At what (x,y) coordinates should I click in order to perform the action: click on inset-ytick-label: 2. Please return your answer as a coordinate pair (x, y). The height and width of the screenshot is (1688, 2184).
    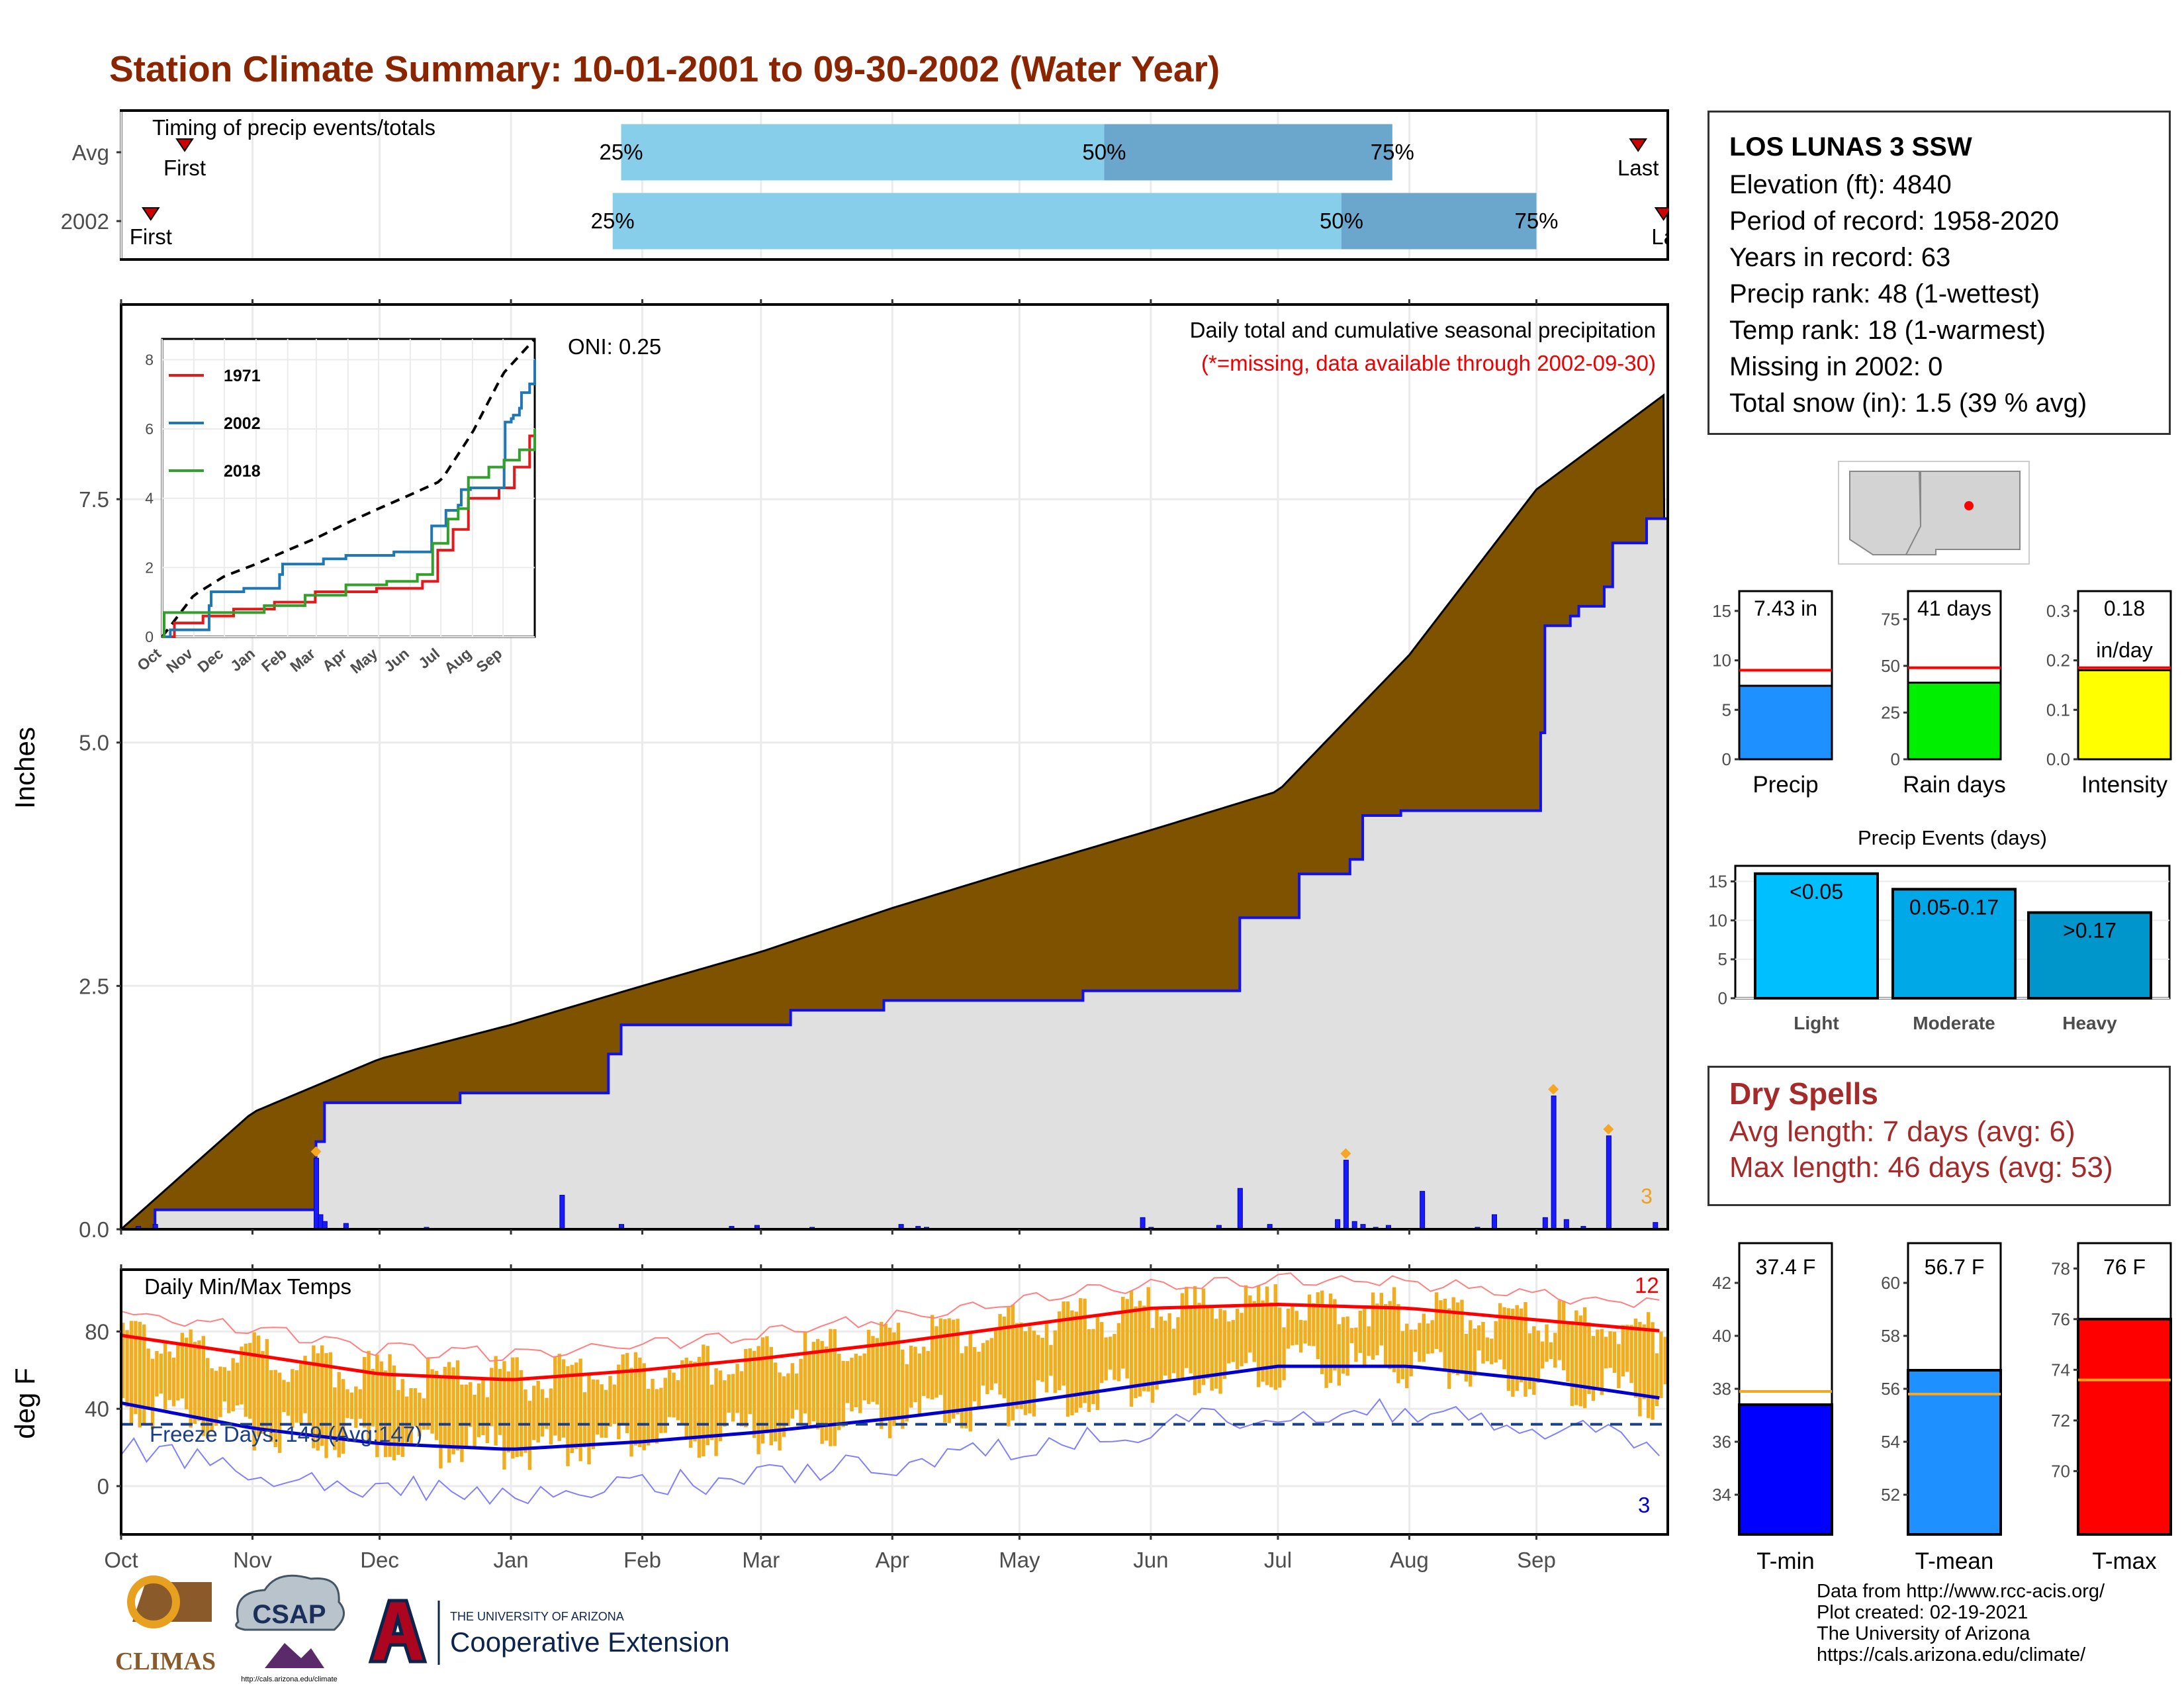
    Looking at the image, I should click on (149, 567).